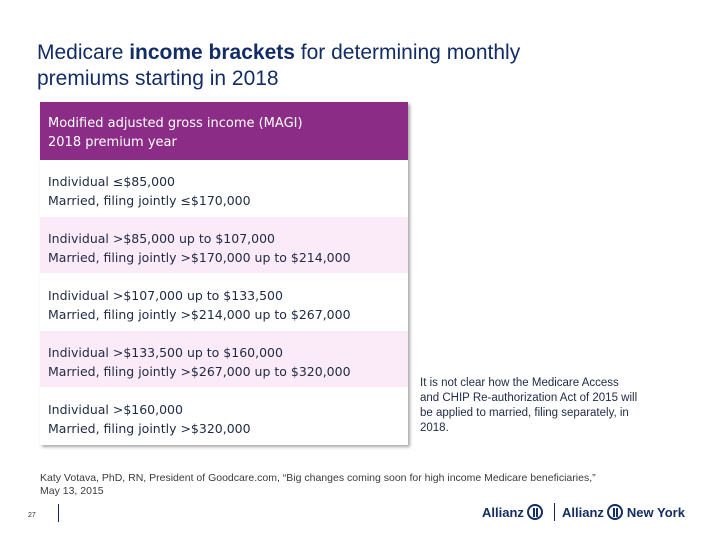 The image size is (720, 540). I want to click on table-header-line-2: 2018 premium year, so click(112, 142).